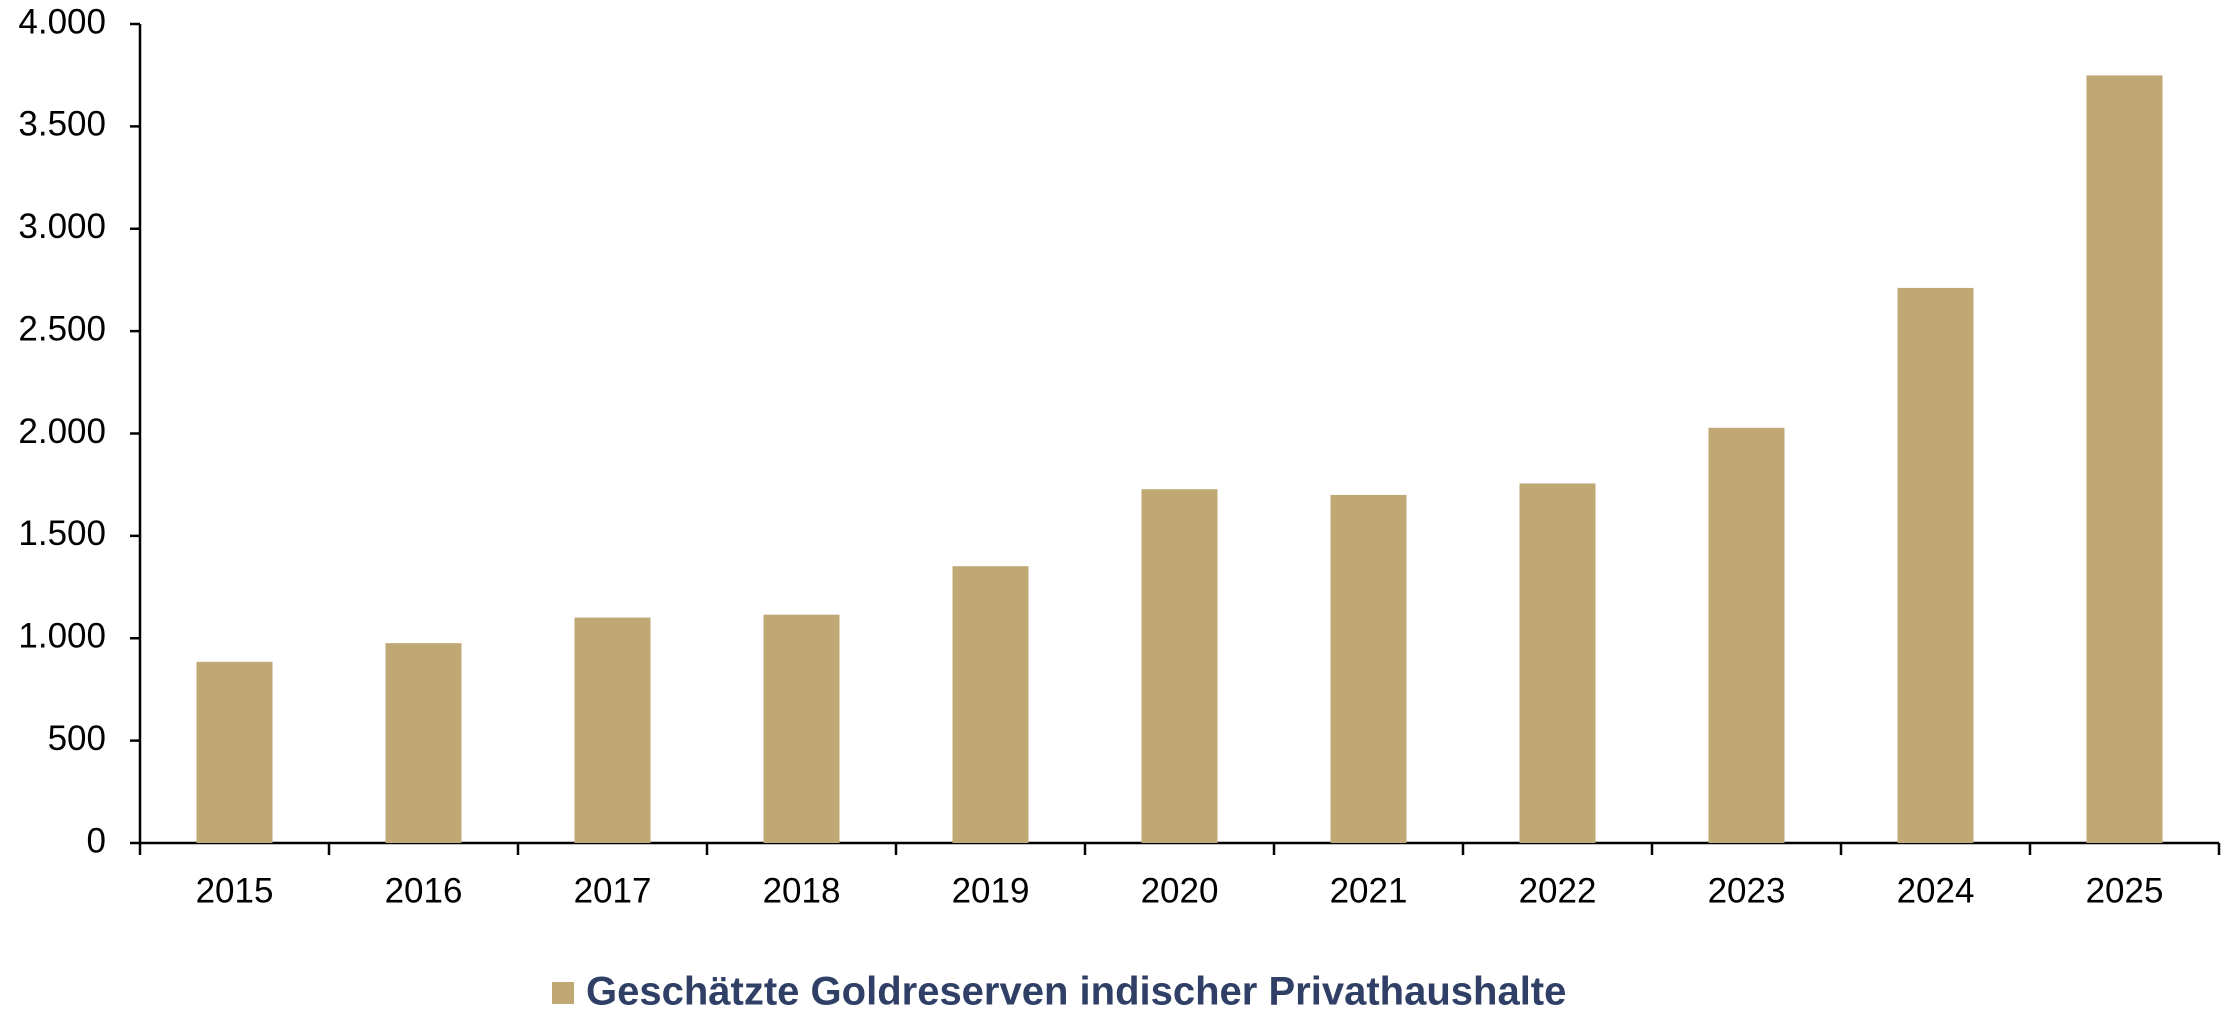 The image size is (2236, 1026). What do you see at coordinates (62, 226) in the screenshot?
I see `y-tick-label: 3.000` at bounding box center [62, 226].